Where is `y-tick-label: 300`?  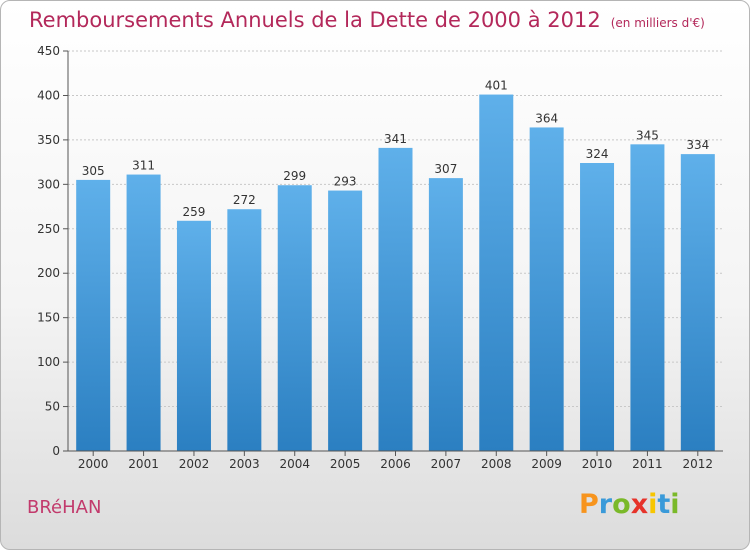 y-tick-label: 300 is located at coordinates (48, 184).